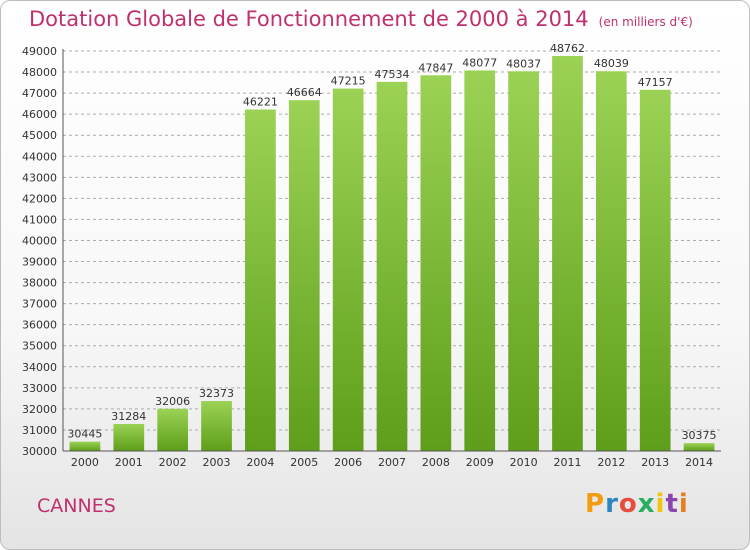 This screenshot has height=550, width=750. Describe the element at coordinates (39, 304) in the screenshot. I see `y-tick-label: 37000` at that location.